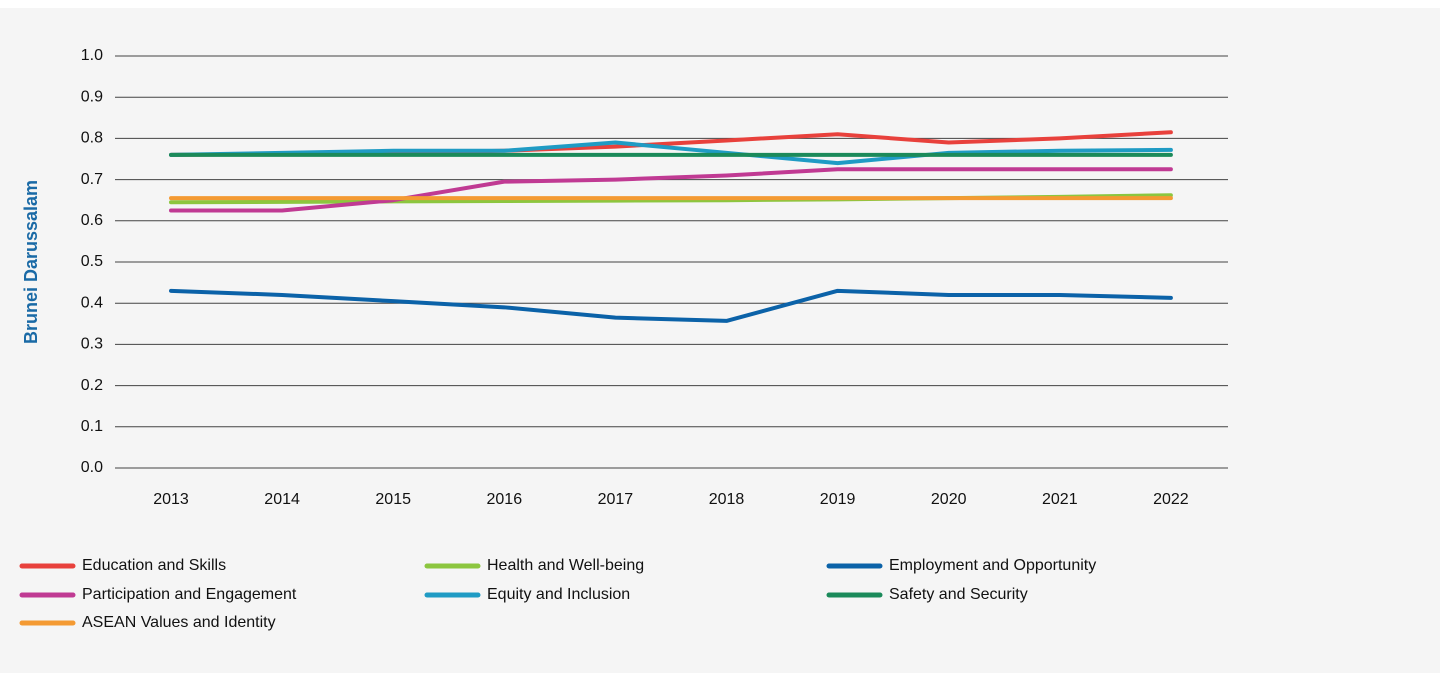 Image resolution: width=1440 pixels, height=673 pixels. What do you see at coordinates (565, 565) in the screenshot?
I see `legend-label: Health and Well-being` at bounding box center [565, 565].